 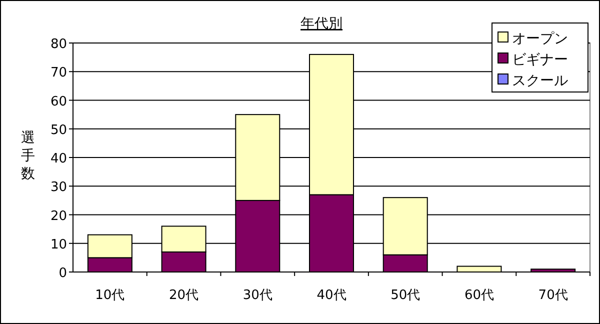 I want to click on legend-label: ビギナー, so click(x=540, y=60).